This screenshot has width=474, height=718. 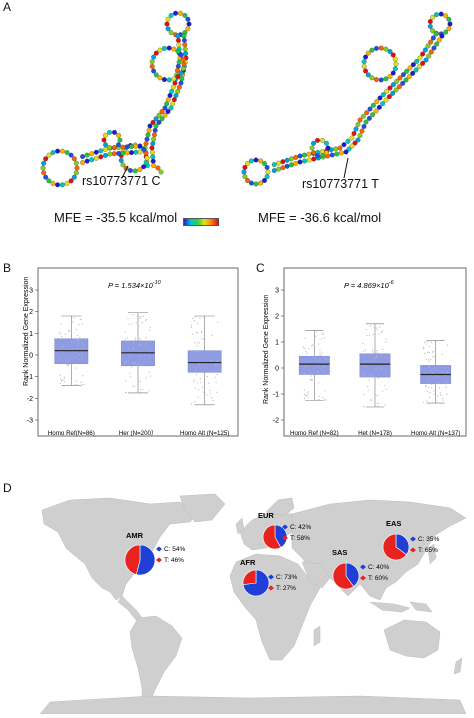 I want to click on y-tick-label: -2, so click(x=30, y=399).